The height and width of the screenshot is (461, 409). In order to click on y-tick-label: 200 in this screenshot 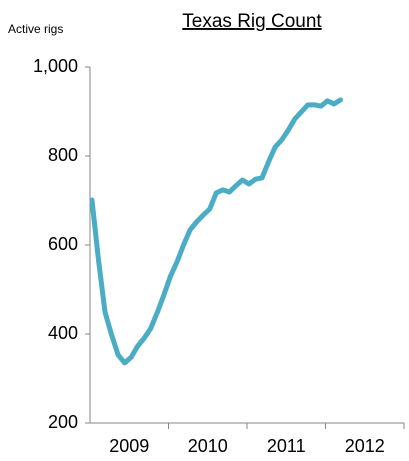, I will do `click(63, 422)`.